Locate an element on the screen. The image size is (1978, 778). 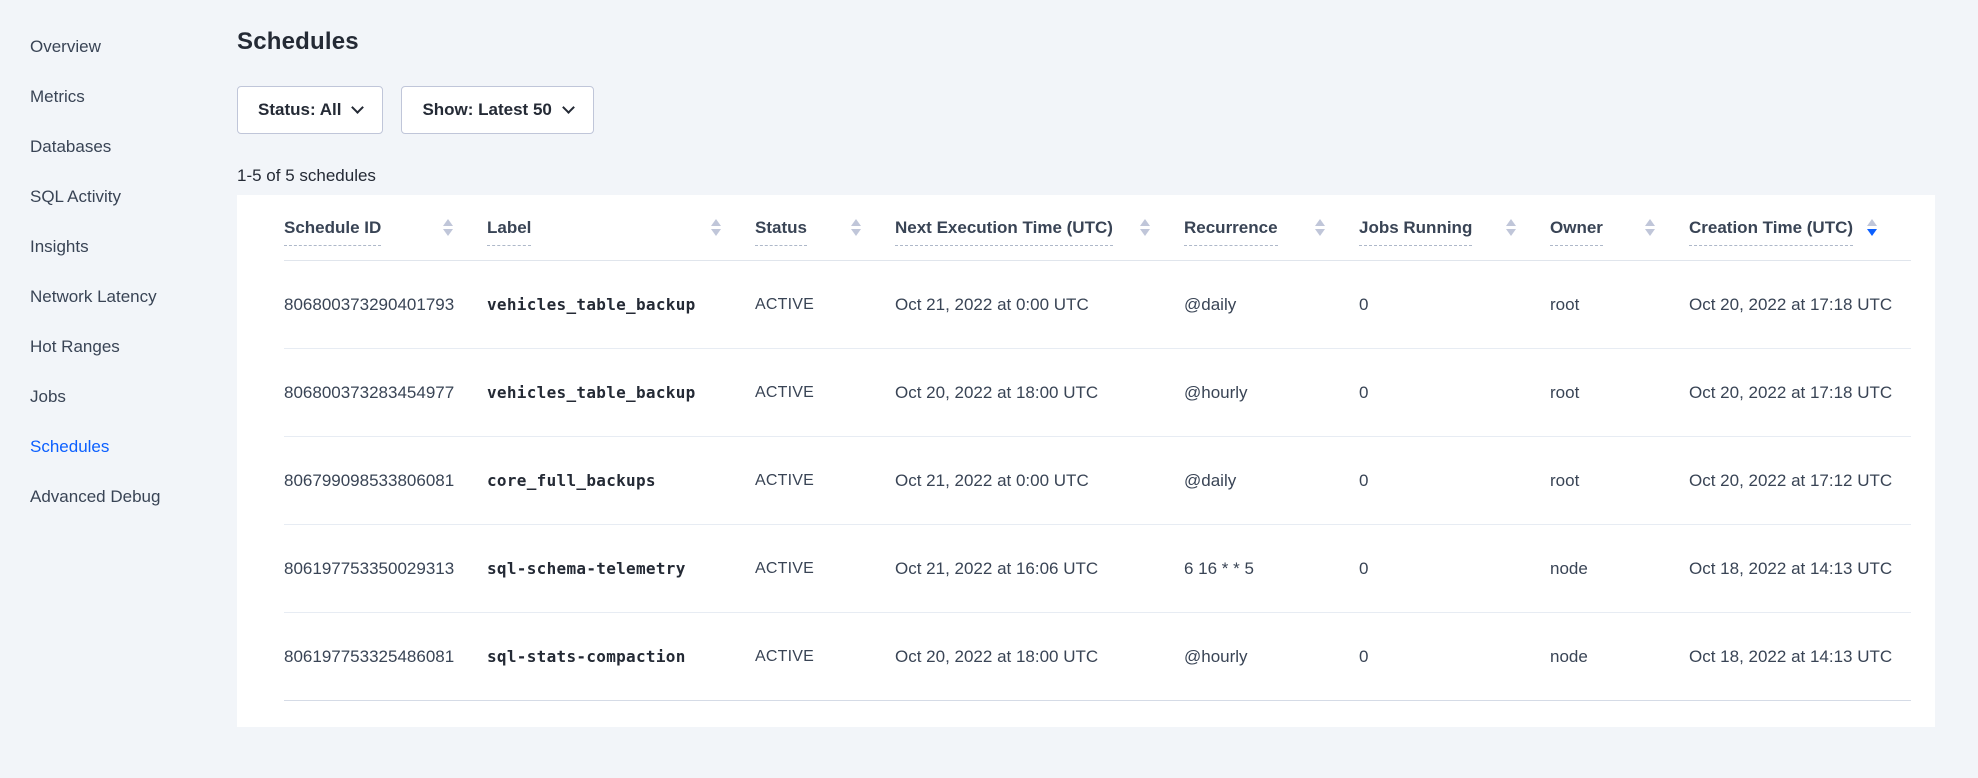
column-header-label: Recurrence is located at coordinates (1231, 232).